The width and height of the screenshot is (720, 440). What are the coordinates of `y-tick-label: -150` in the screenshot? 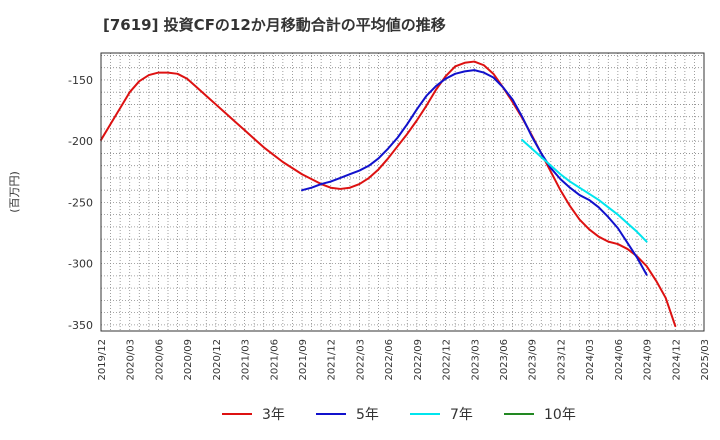 It's located at (80, 80).